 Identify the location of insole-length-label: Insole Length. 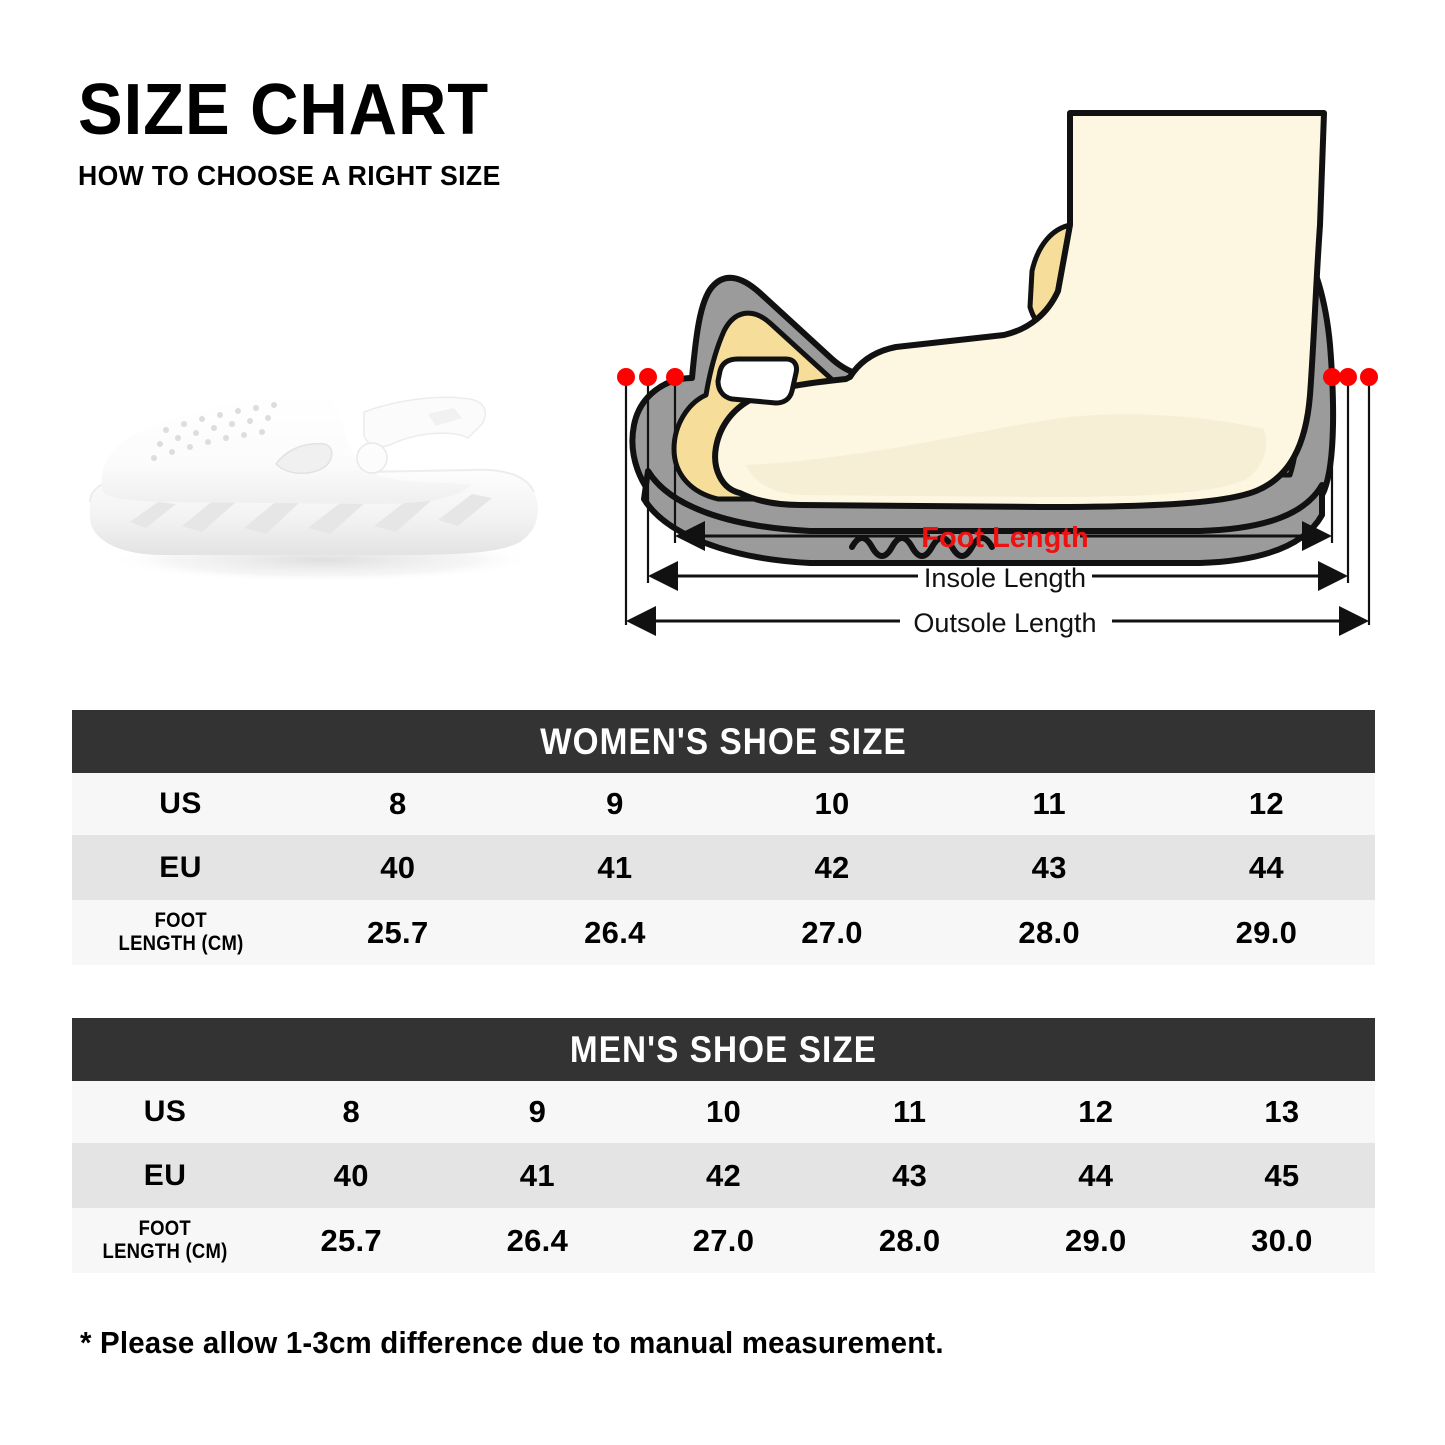
(1005, 578).